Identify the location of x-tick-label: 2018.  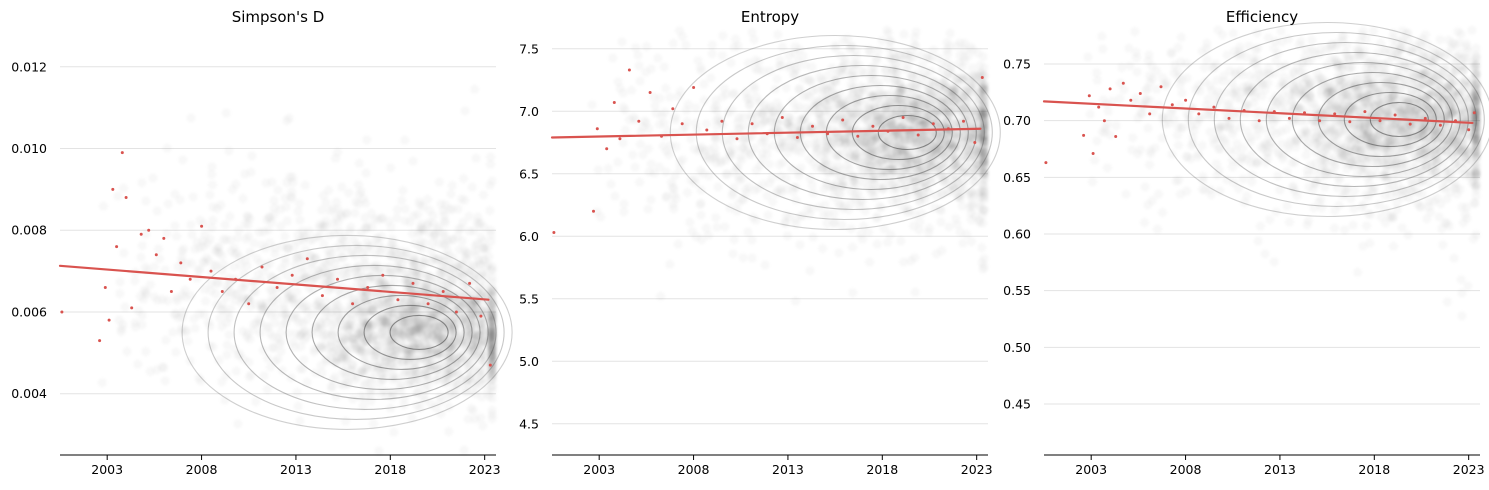
(390, 469).